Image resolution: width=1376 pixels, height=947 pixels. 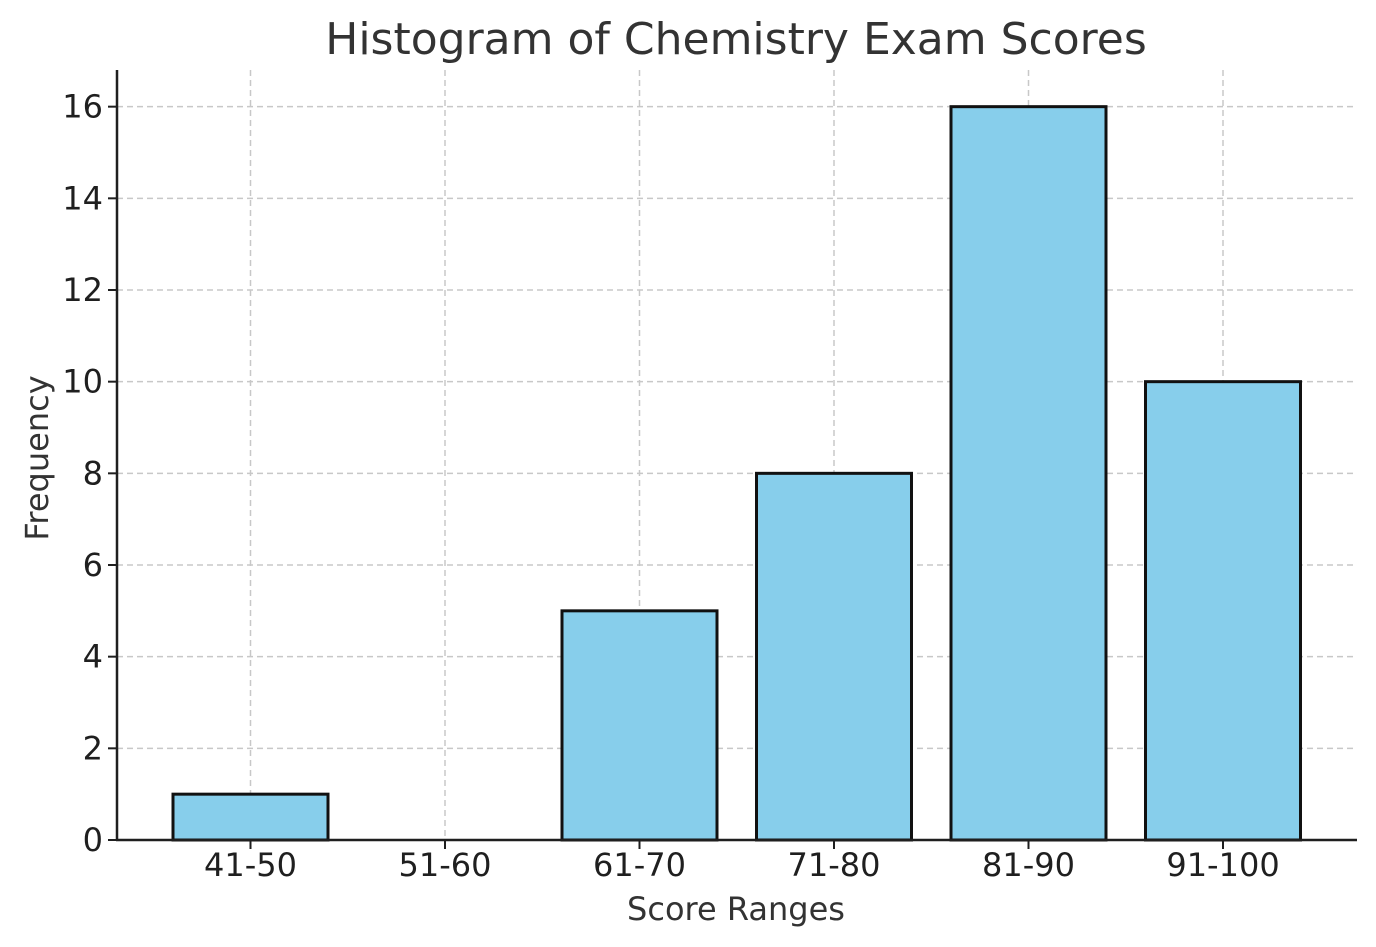 What do you see at coordinates (37, 457) in the screenshot?
I see `y-axis-label: Frequency` at bounding box center [37, 457].